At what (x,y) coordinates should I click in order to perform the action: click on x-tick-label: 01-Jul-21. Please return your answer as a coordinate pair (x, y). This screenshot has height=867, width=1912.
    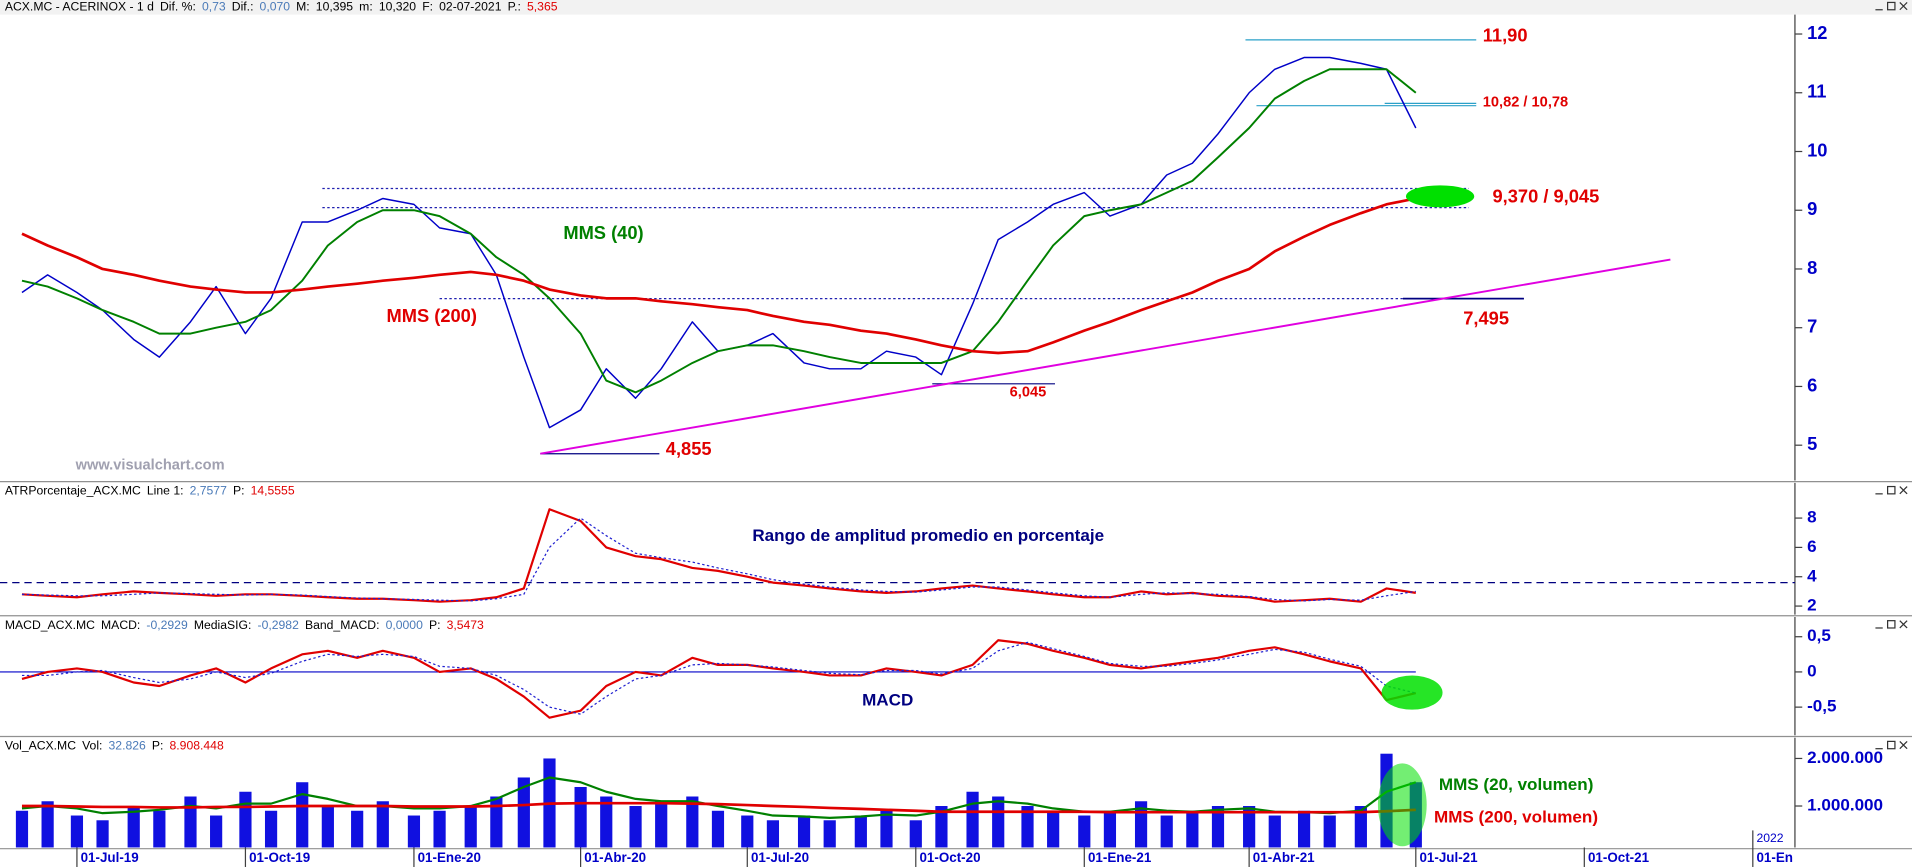
    Looking at the image, I should click on (1448, 857).